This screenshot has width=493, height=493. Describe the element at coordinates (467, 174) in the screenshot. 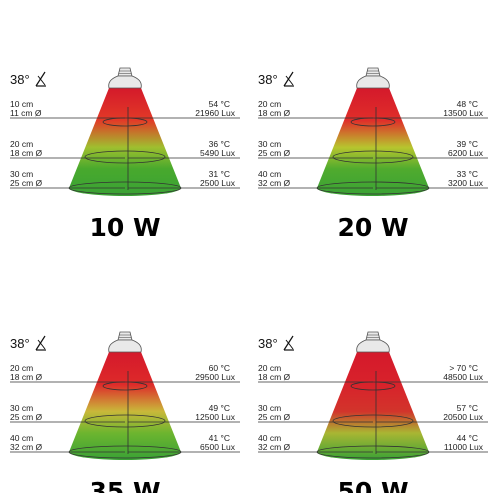

I see `temperature-label: 33 °C` at that location.